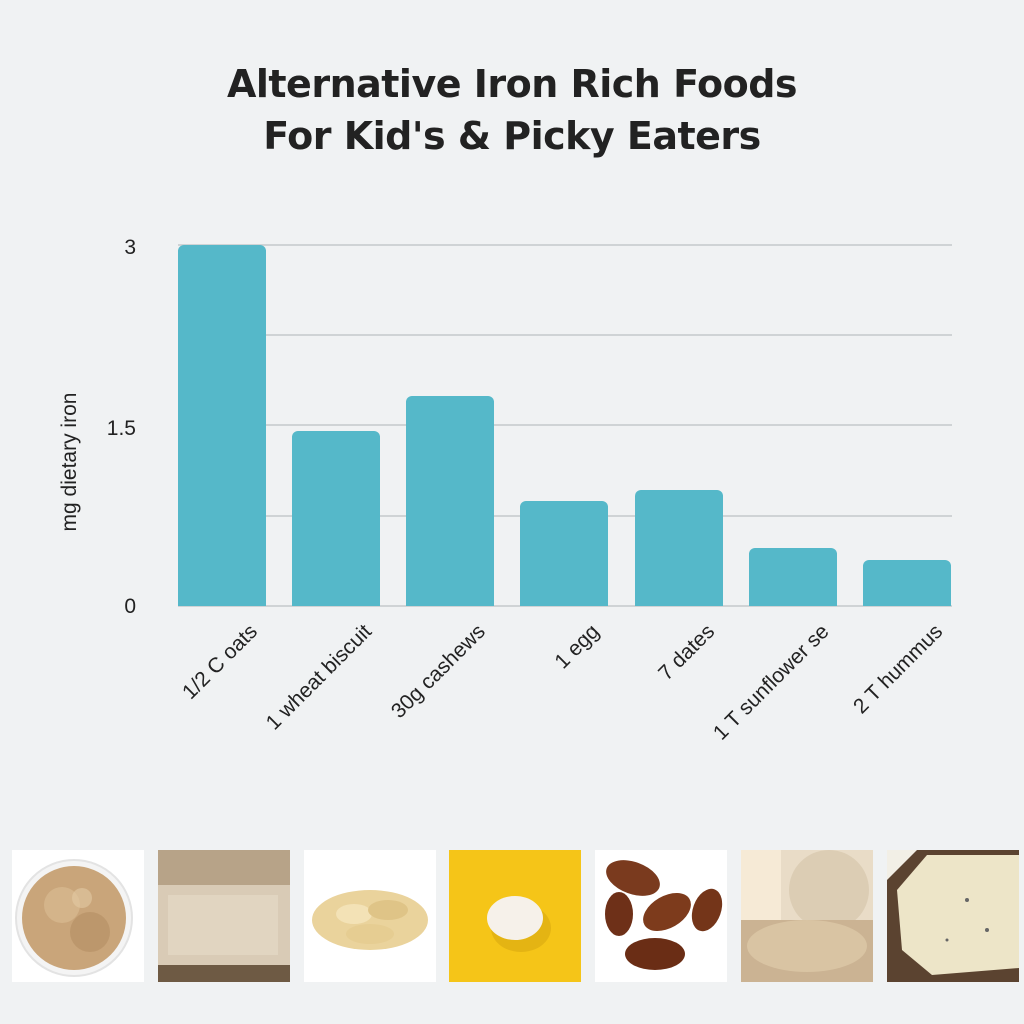 The height and width of the screenshot is (1024, 1024). Describe the element at coordinates (450, 501) in the screenshot. I see `bar-cashews` at that location.